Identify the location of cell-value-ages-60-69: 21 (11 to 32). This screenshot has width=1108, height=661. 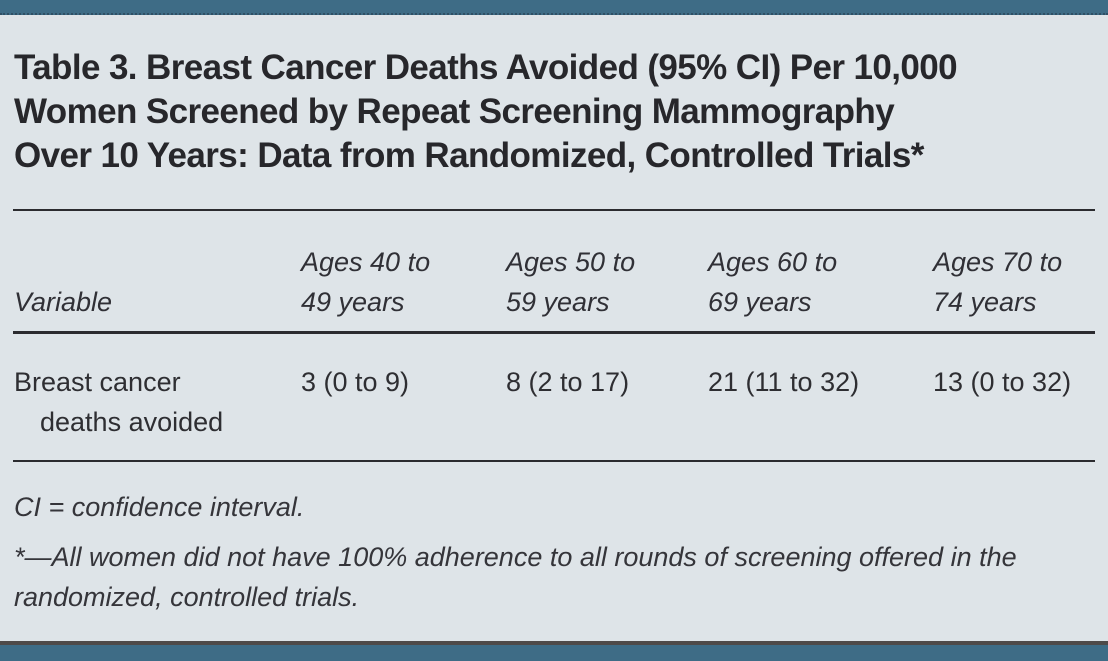
(784, 382).